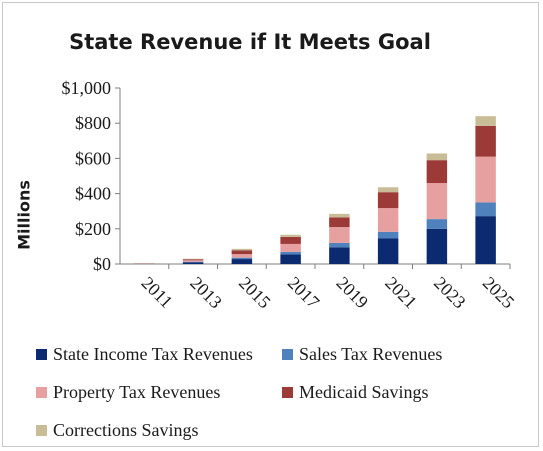 This screenshot has width=543, height=451. Describe the element at coordinates (255, 293) in the screenshot. I see `x-tick-label: 2015` at that location.